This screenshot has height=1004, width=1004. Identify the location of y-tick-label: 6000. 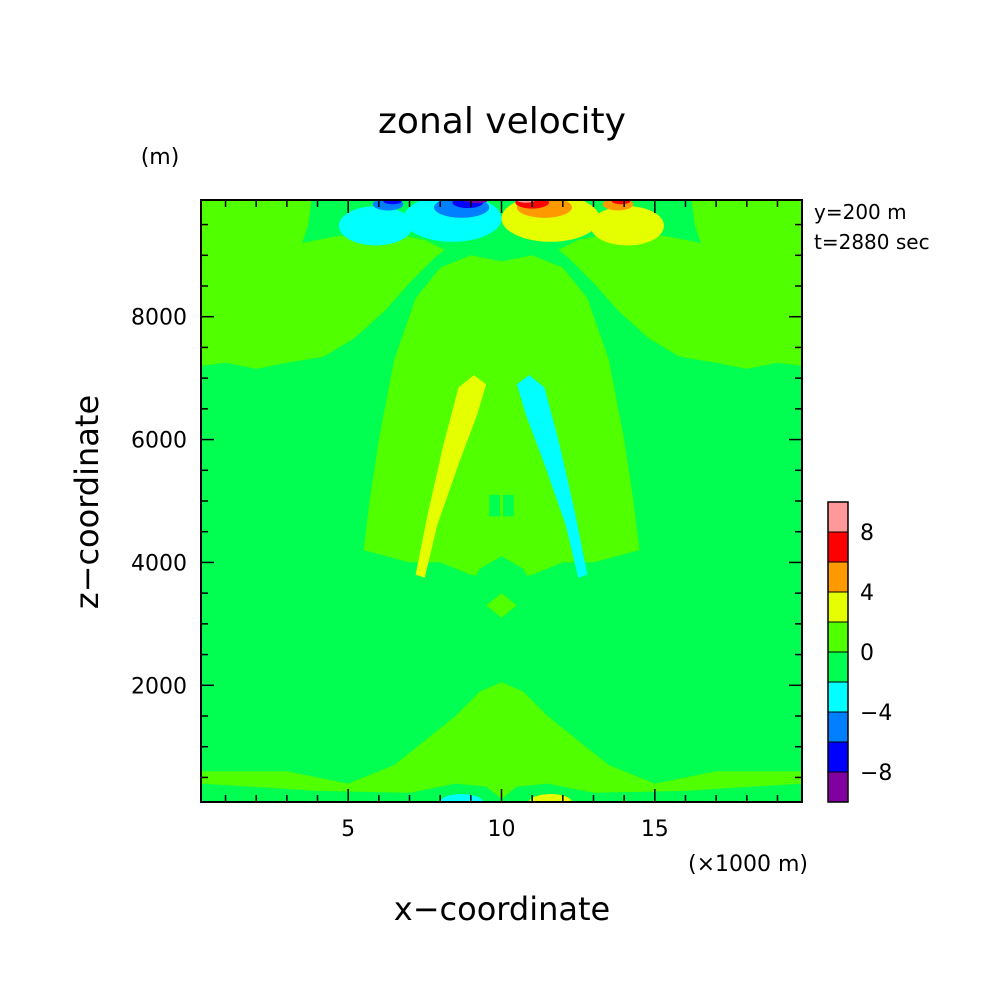
(159, 441).